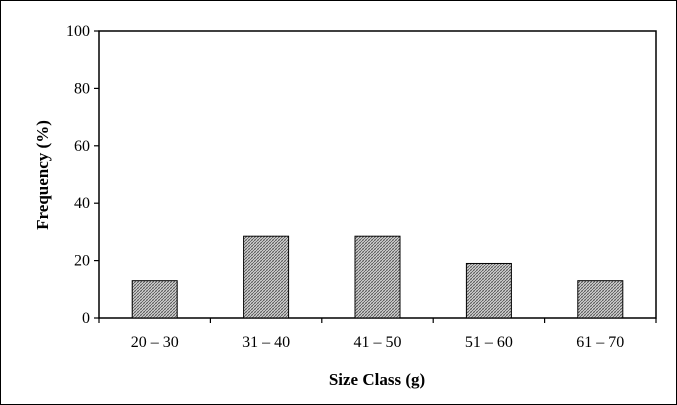 The image size is (677, 405). I want to click on y-tick-label: 40, so click(82, 203).